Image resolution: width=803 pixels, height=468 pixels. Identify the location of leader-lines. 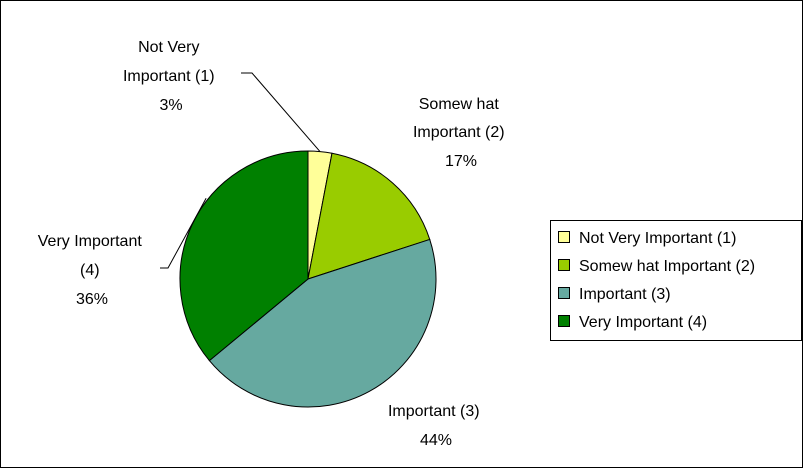
(240, 170).